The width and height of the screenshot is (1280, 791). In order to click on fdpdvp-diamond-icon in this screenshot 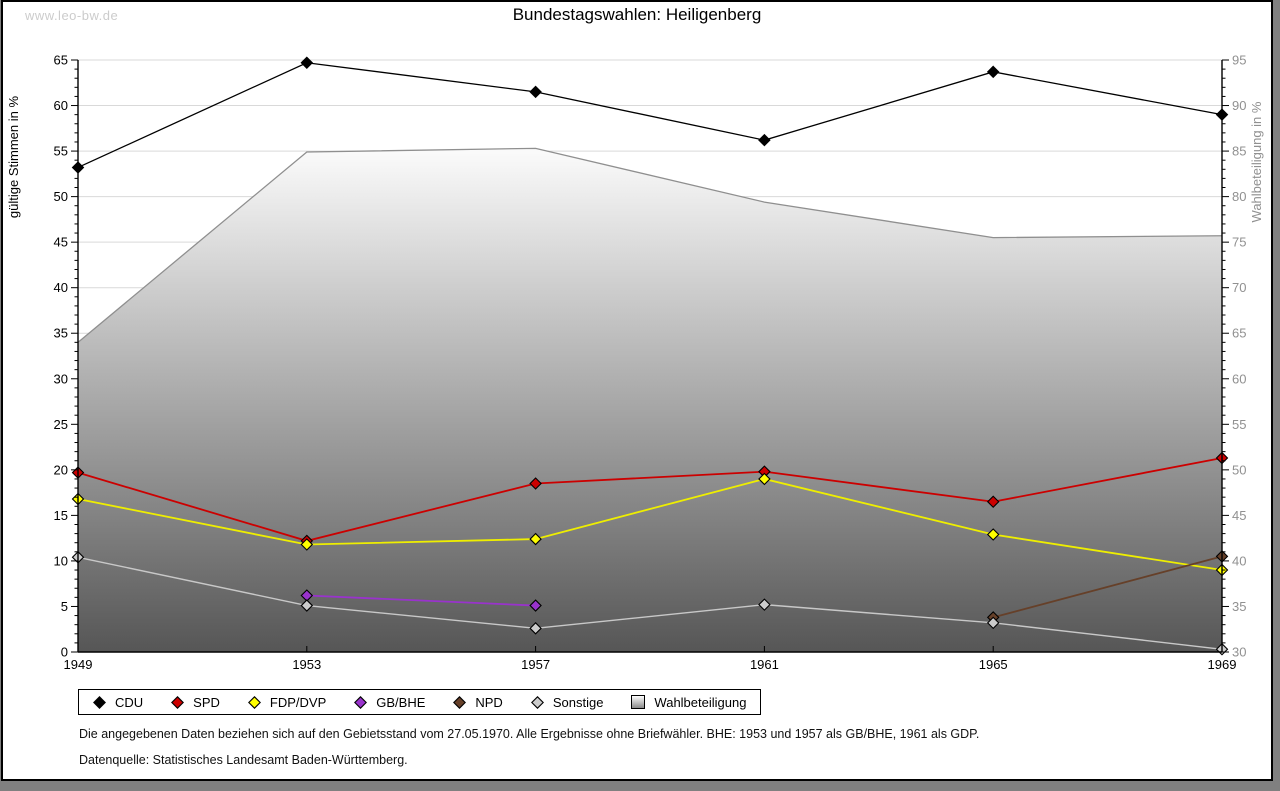, I will do `click(254, 702)`.